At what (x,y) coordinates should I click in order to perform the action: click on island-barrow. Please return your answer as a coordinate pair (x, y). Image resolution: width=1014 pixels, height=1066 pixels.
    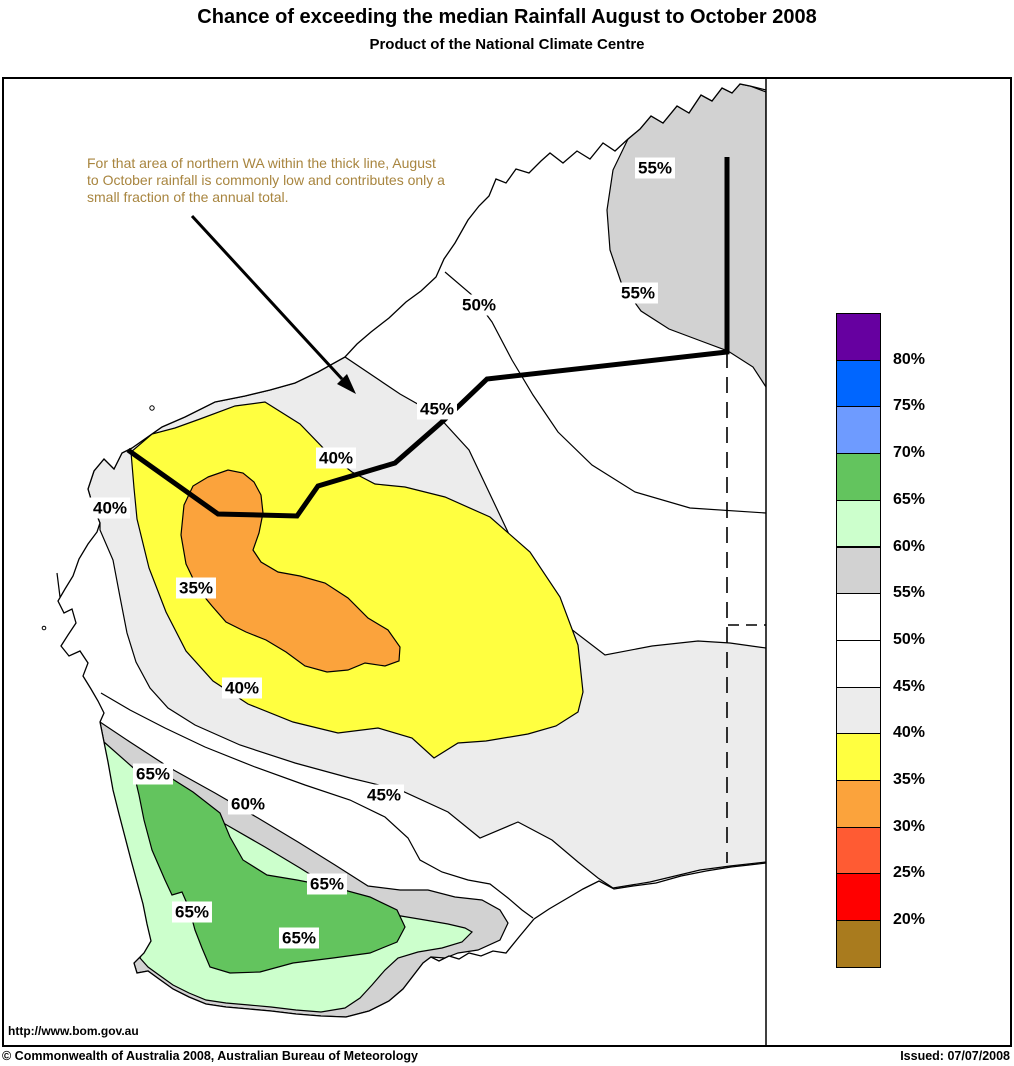
    Looking at the image, I should click on (152, 408).